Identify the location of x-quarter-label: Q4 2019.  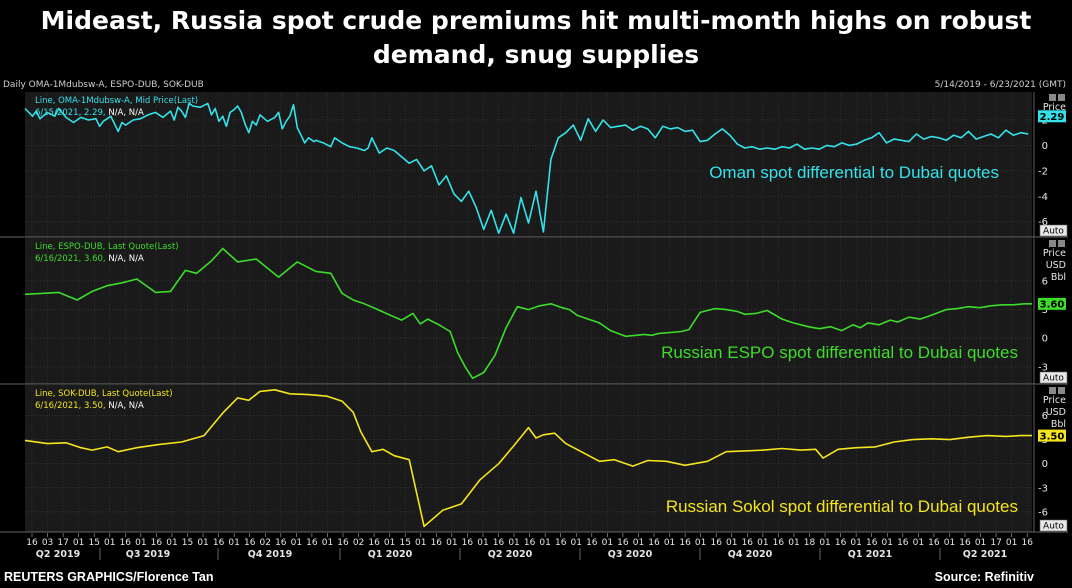
(270, 554).